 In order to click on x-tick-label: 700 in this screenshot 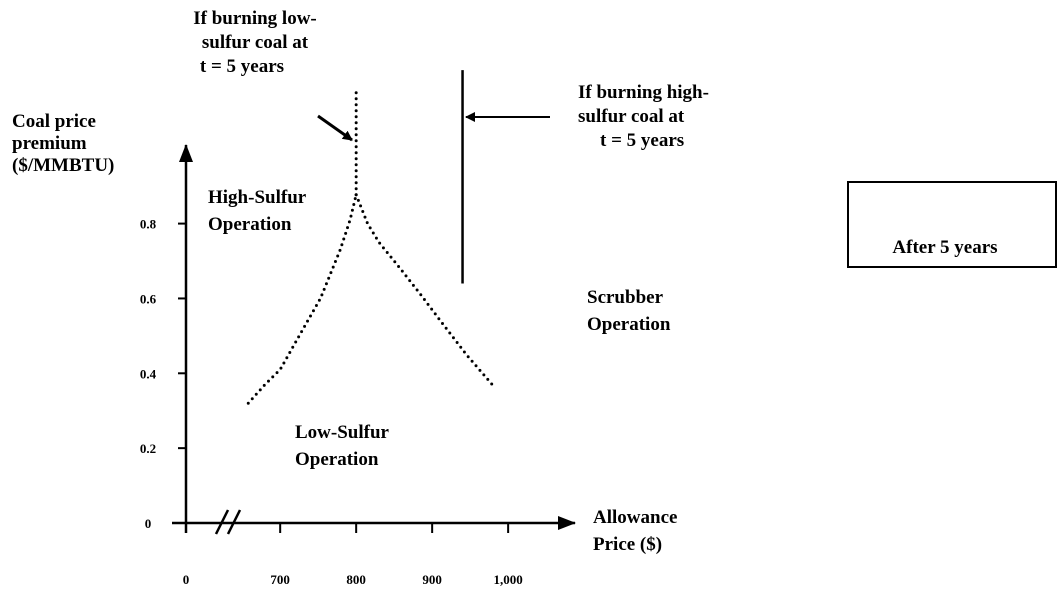, I will do `click(280, 579)`.